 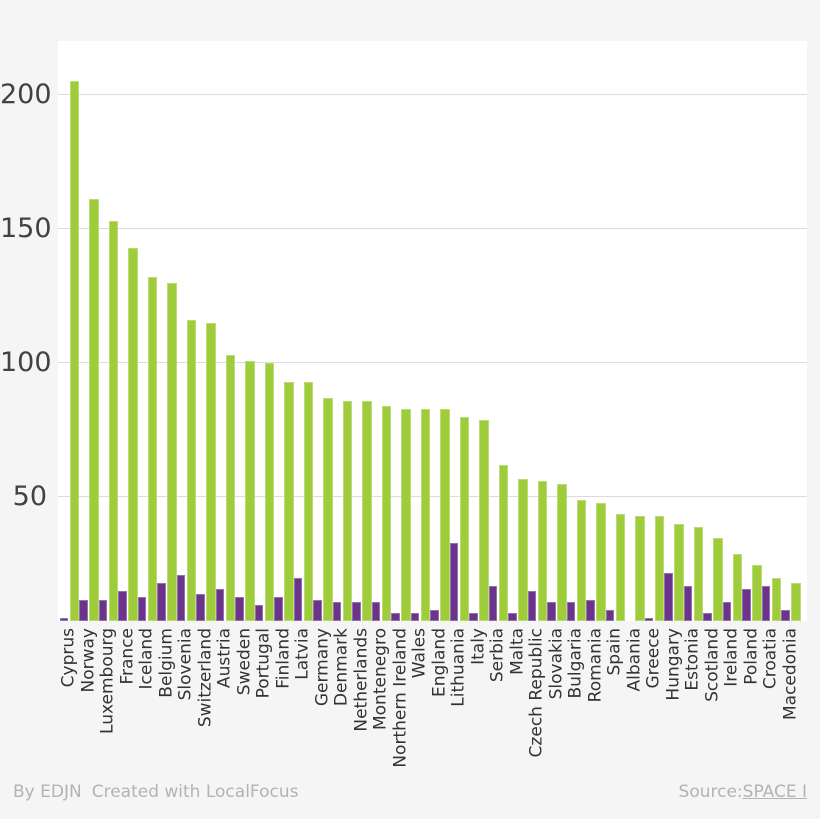 What do you see at coordinates (439, 663) in the screenshot?
I see `x-axis-label: England` at bounding box center [439, 663].